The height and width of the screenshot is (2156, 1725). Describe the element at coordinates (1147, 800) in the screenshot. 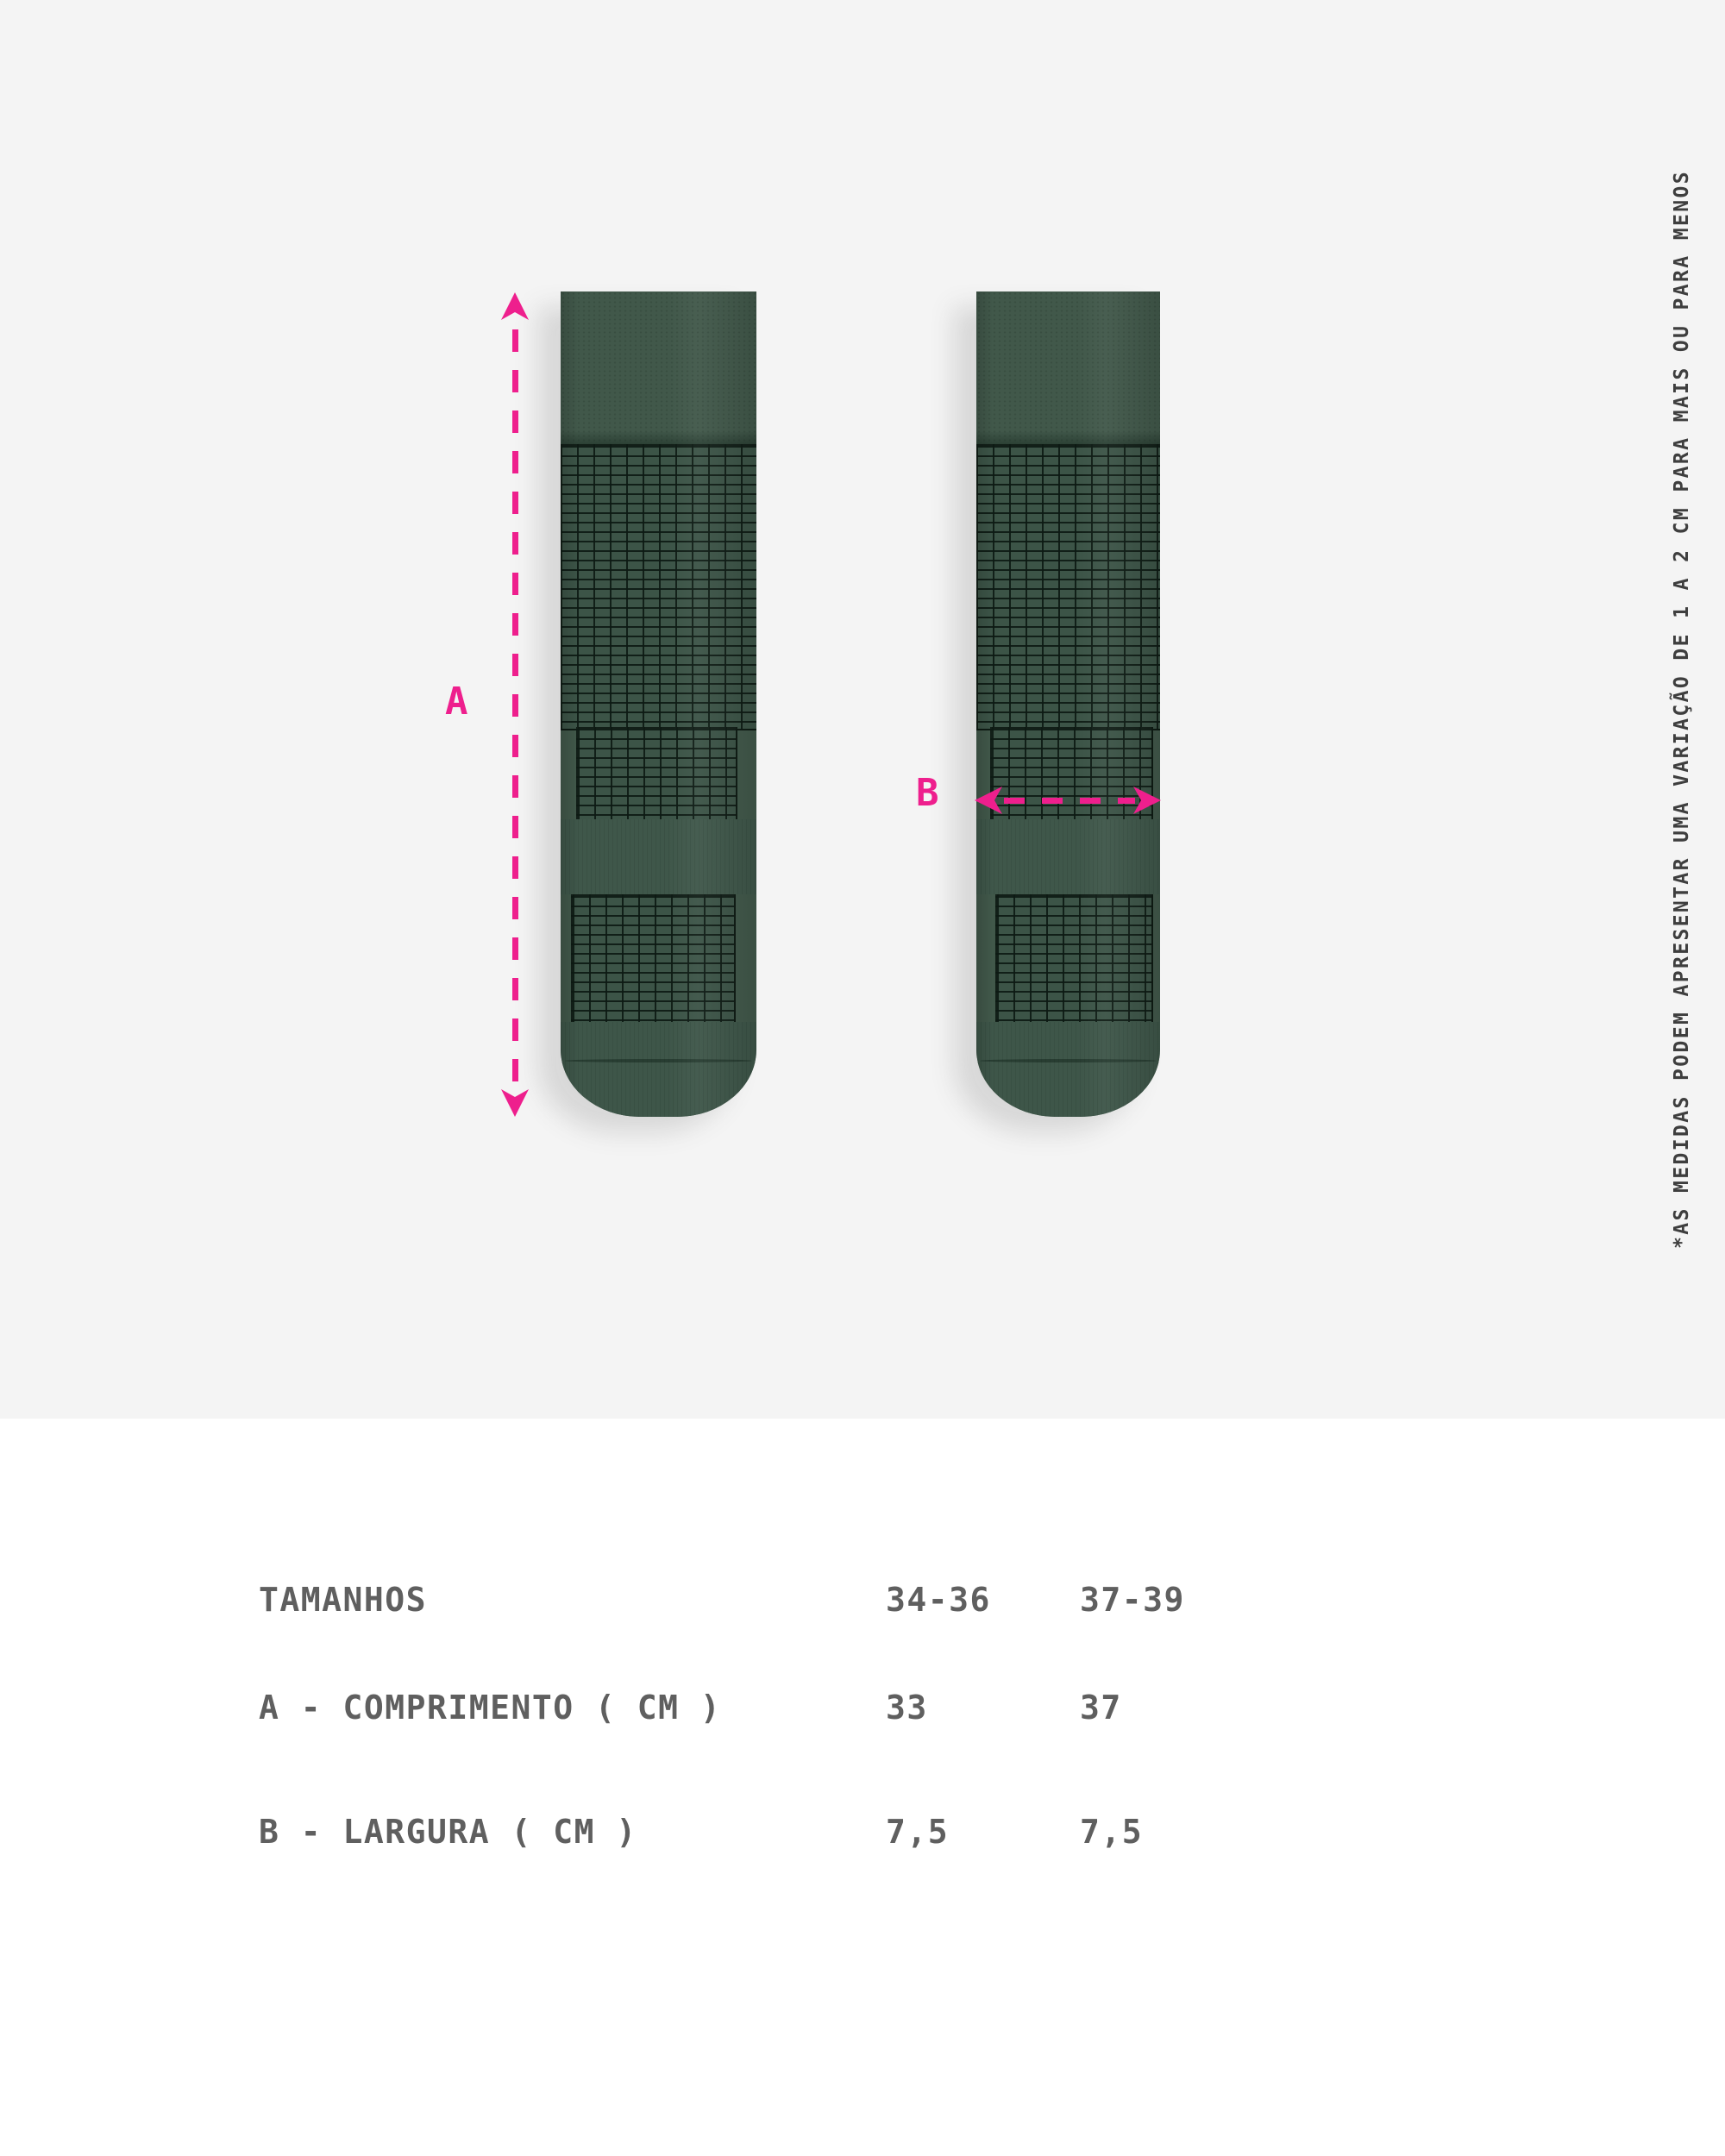

I see `arrow-right-icon` at that location.